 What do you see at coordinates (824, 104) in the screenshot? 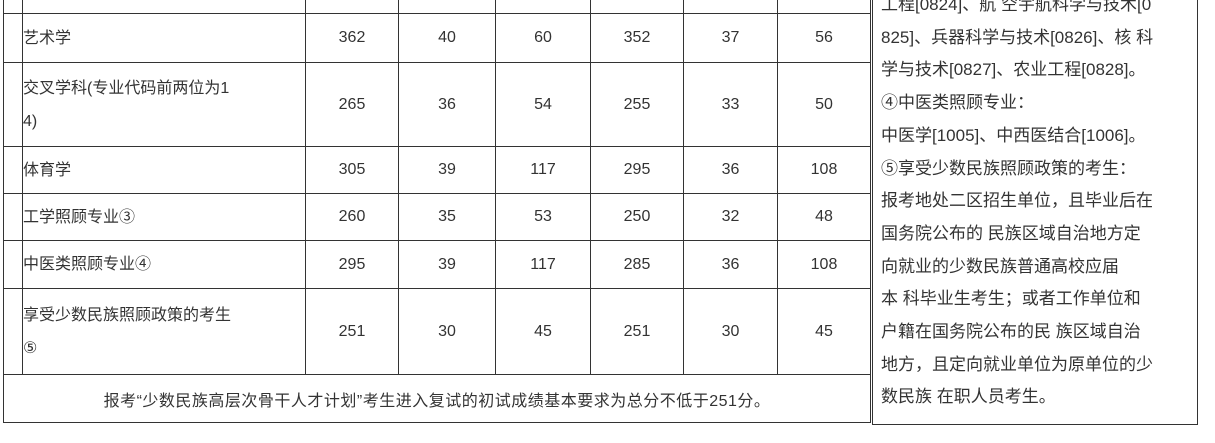
I see `score-cell: 50` at bounding box center [824, 104].